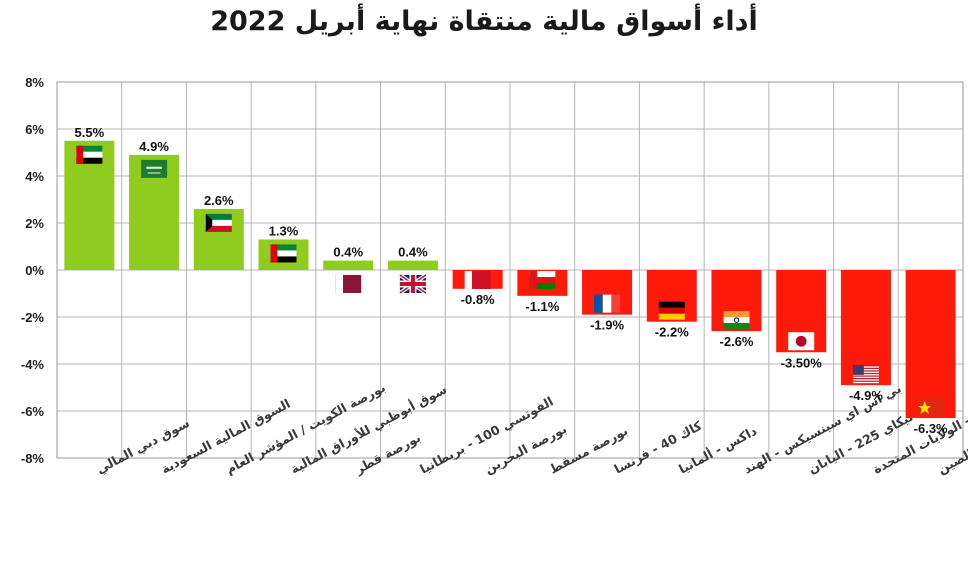 This screenshot has width=968, height=586. I want to click on bar-value-label: -0.8%, so click(478, 299).